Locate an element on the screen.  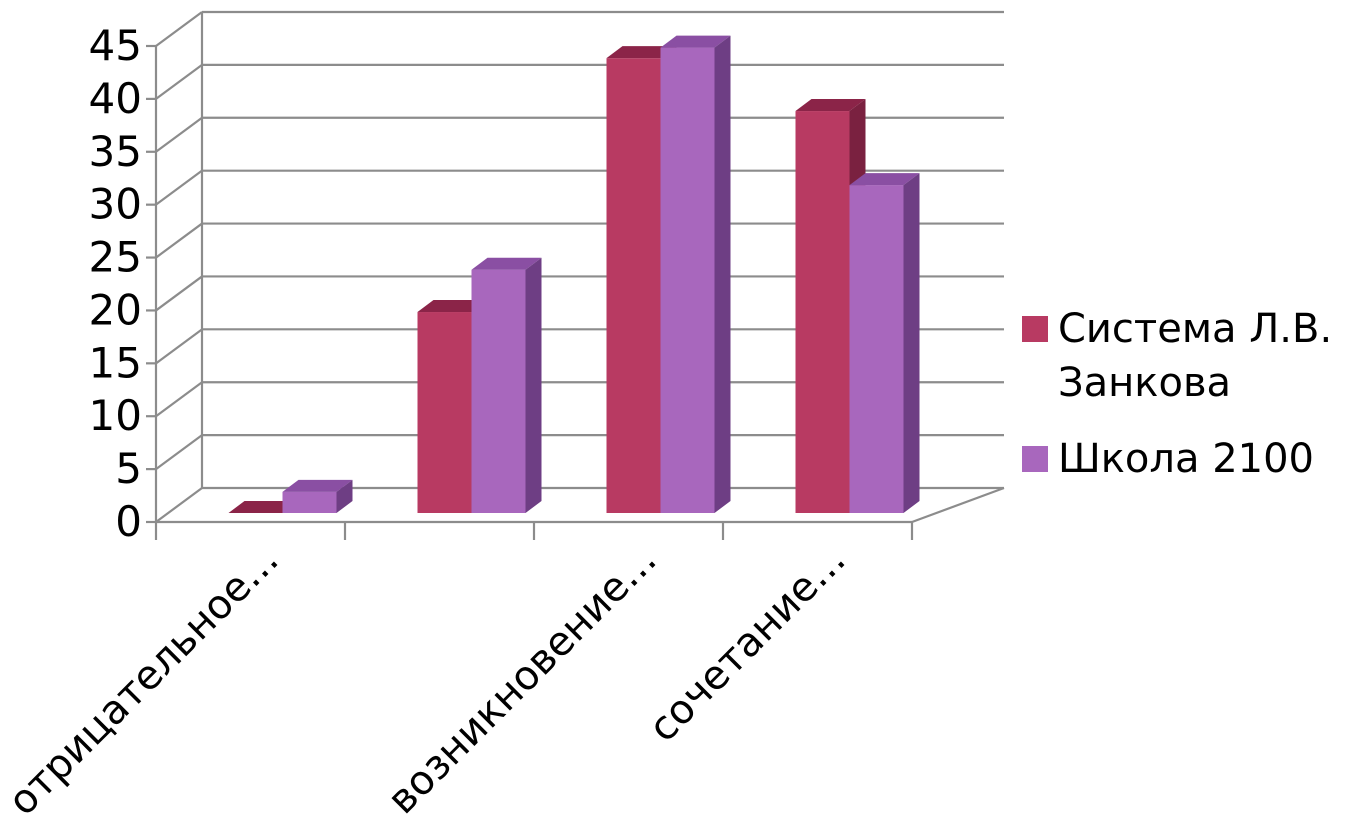
legend-label: Школа 2100 is located at coordinates (1186, 459).